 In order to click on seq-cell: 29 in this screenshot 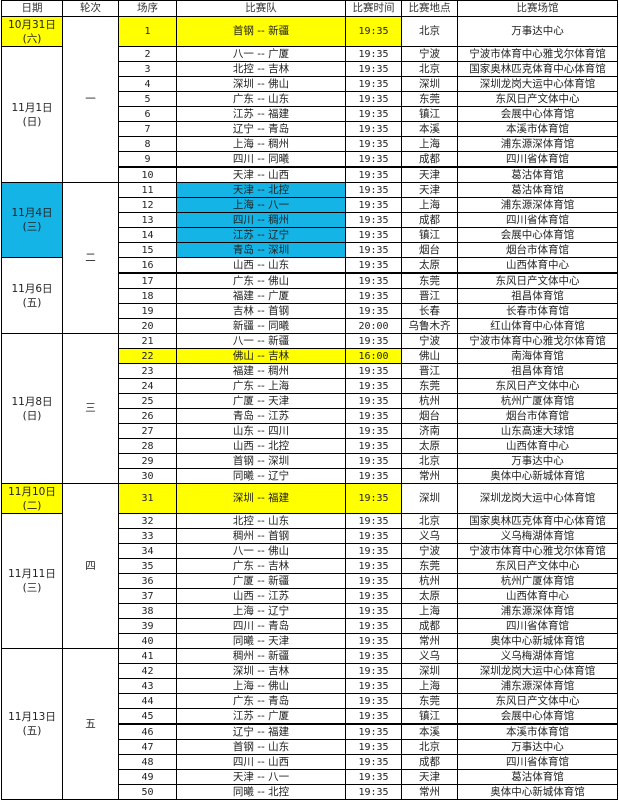, I will do `click(147, 461)`.